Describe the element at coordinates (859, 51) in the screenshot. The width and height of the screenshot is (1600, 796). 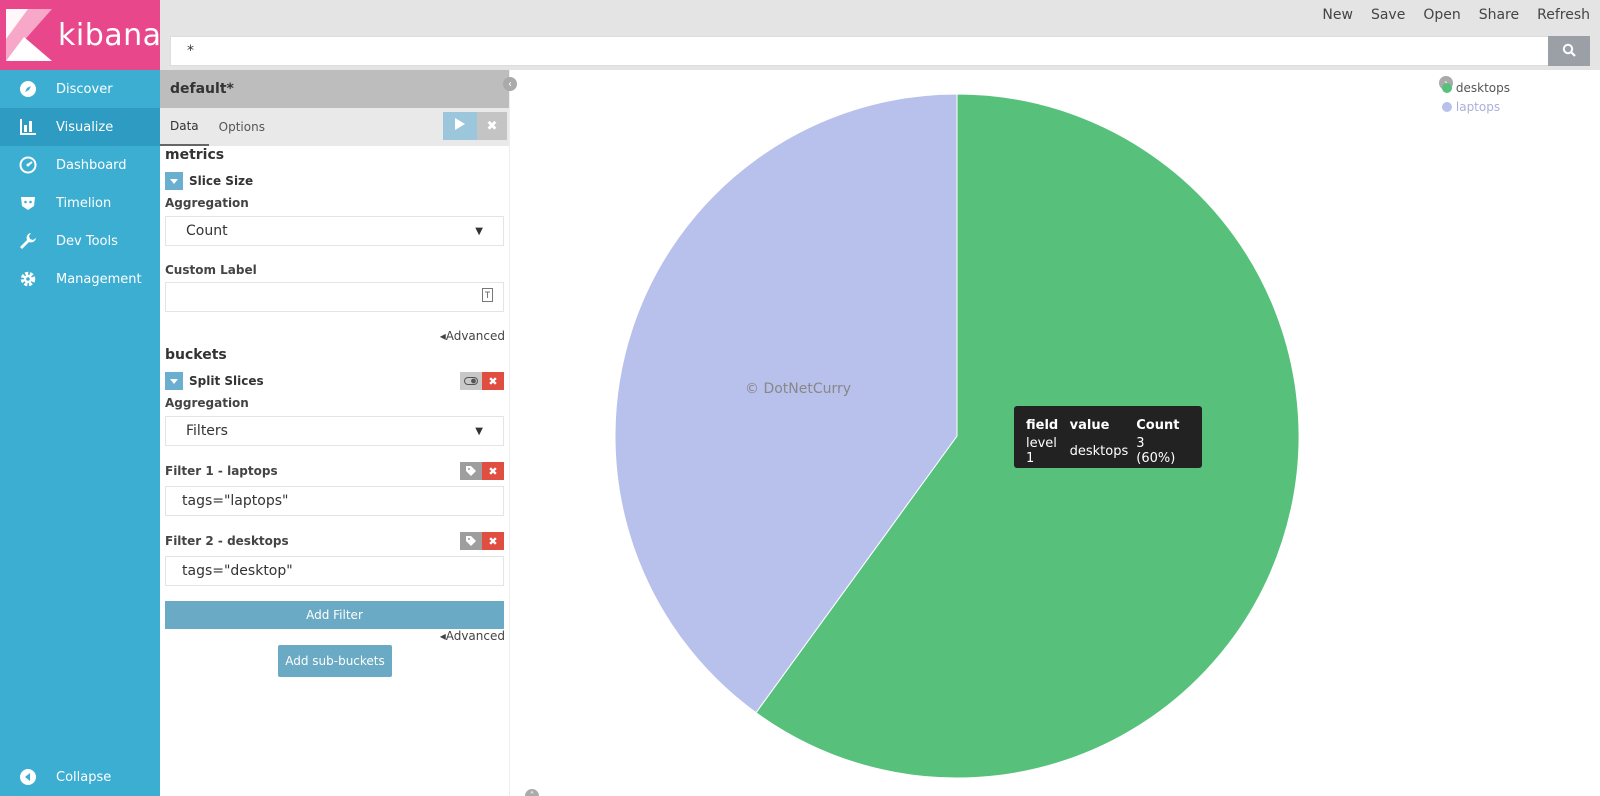
I see `search-input` at that location.